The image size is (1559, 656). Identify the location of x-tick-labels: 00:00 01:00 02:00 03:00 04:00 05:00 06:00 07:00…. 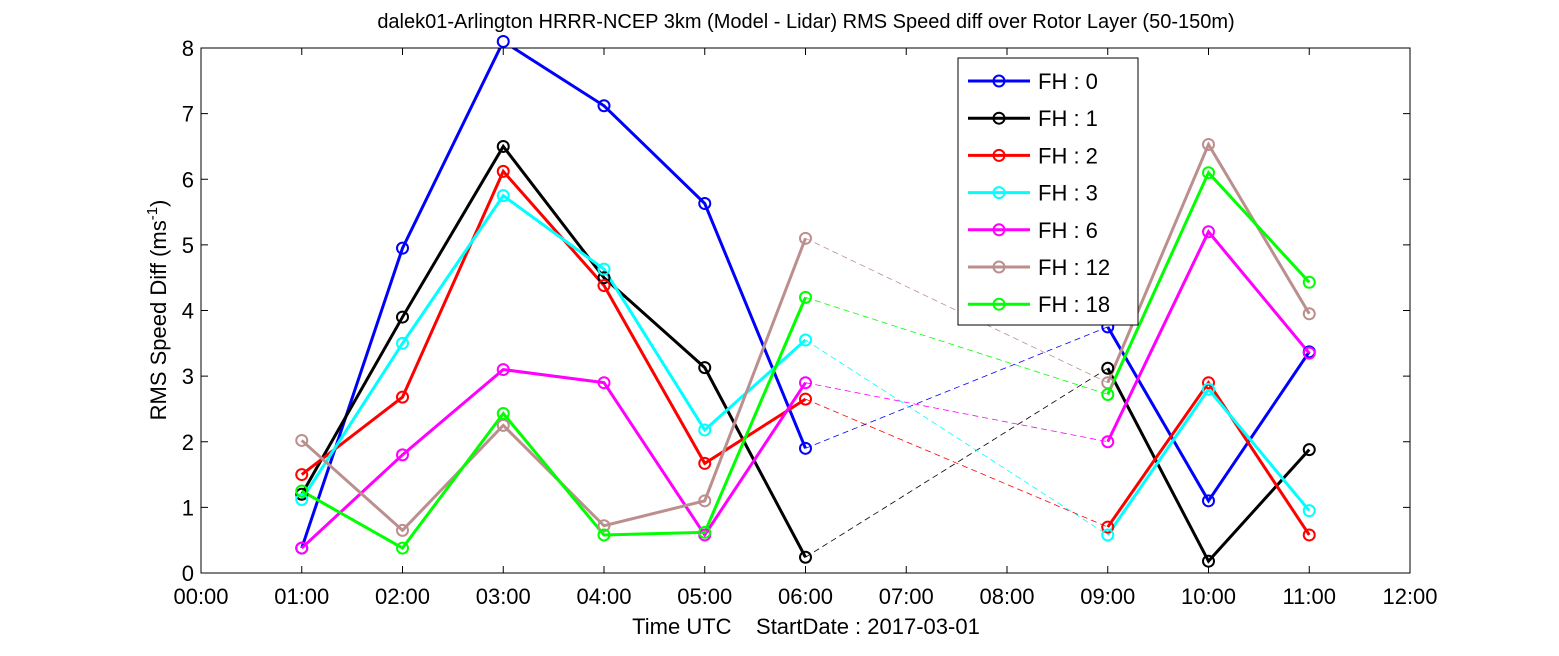
(805, 596).